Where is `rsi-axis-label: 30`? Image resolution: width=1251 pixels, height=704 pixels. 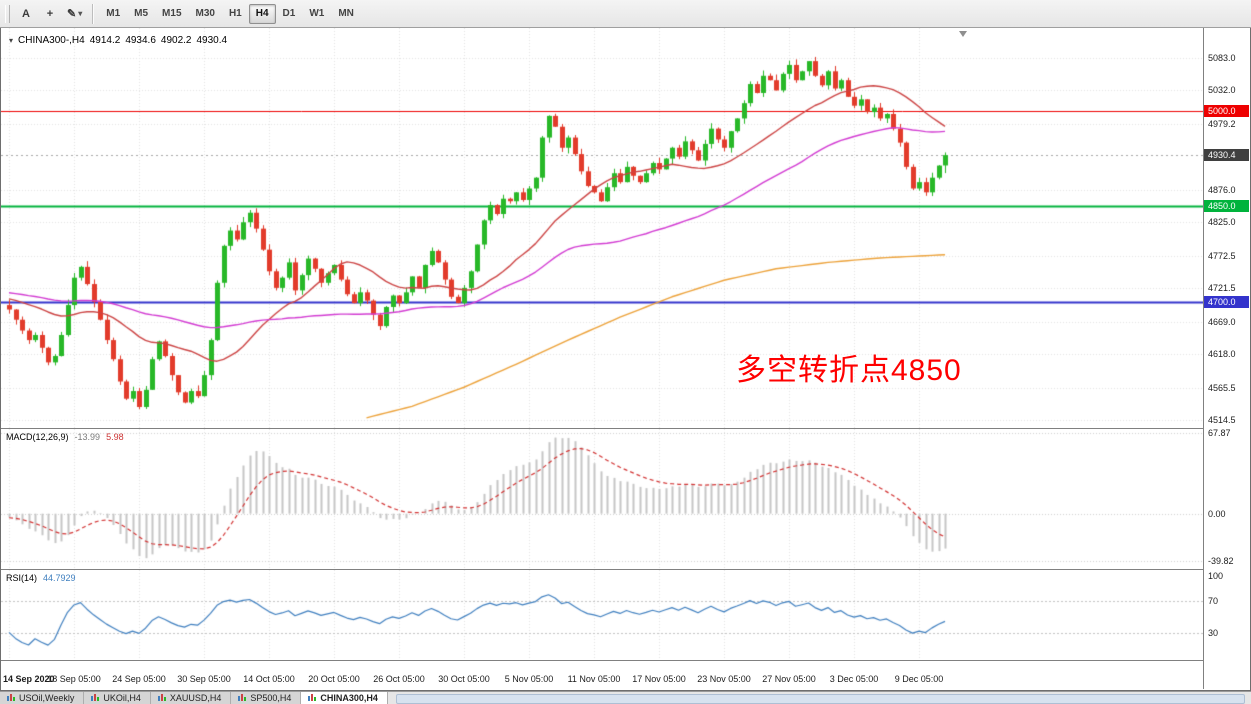
rsi-axis-label: 30 is located at coordinates (1213, 632).